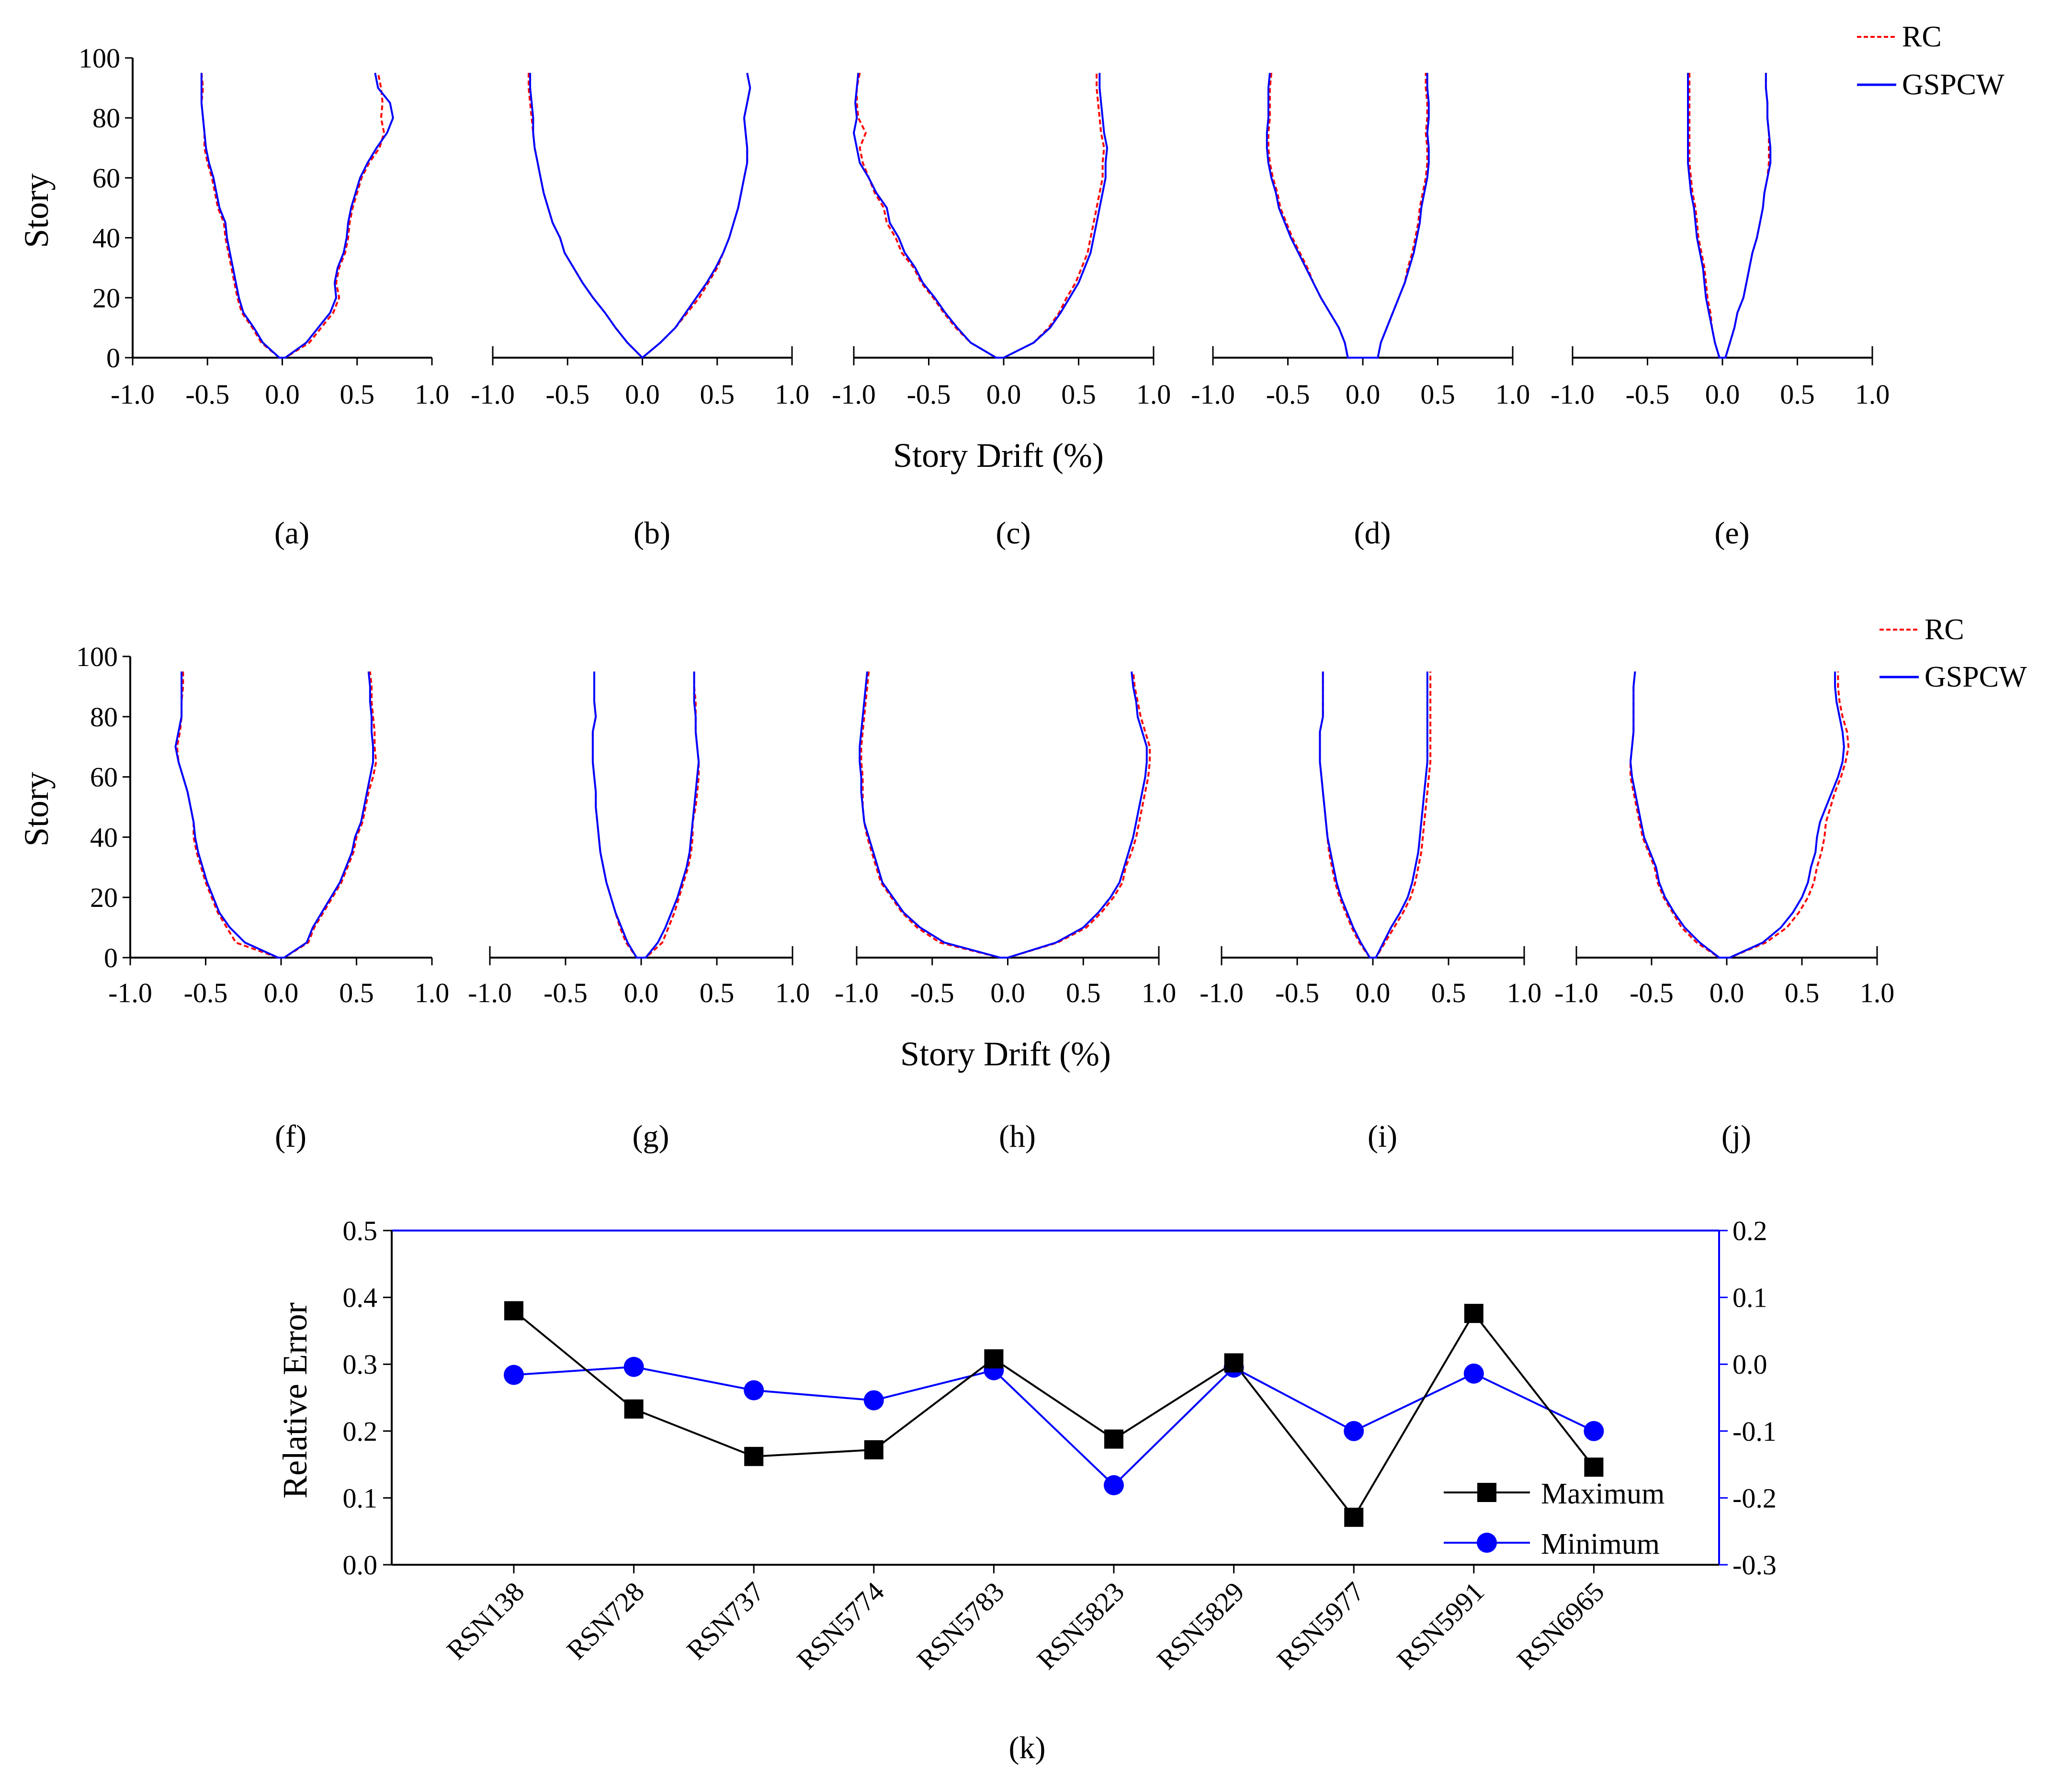 This screenshot has height=1785, width=2072. I want to click on drift-panel-d: -1.0 -0.5 0.0 0.5 1.0 (d), so click(1360, 312).